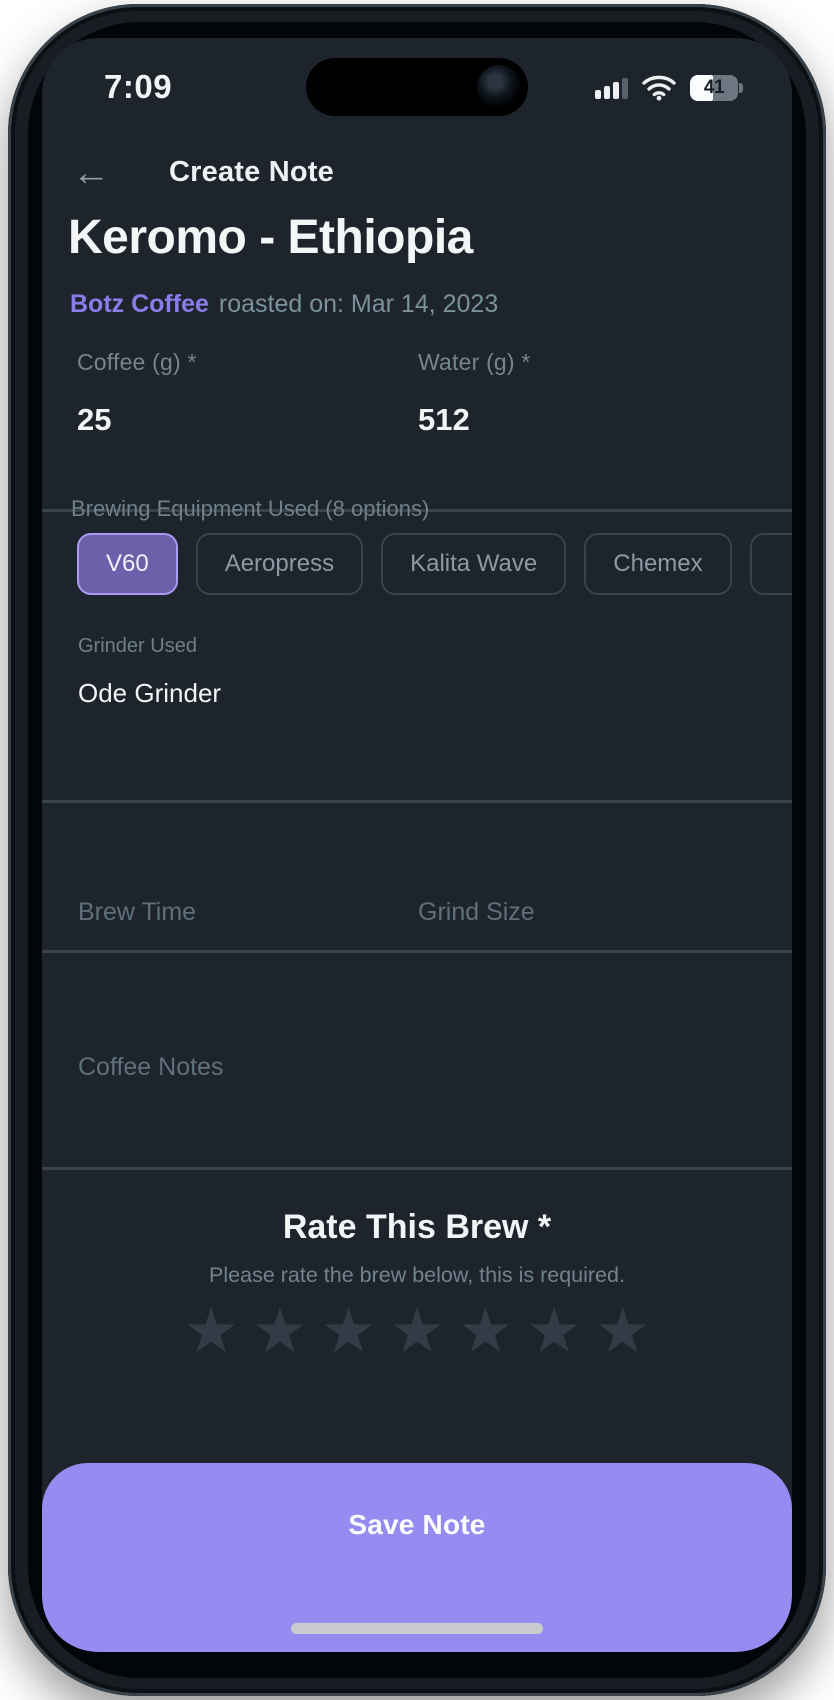 The image size is (834, 1700). Describe the element at coordinates (279, 564) in the screenshot. I see `chip-aeropress: Aeropress` at that location.